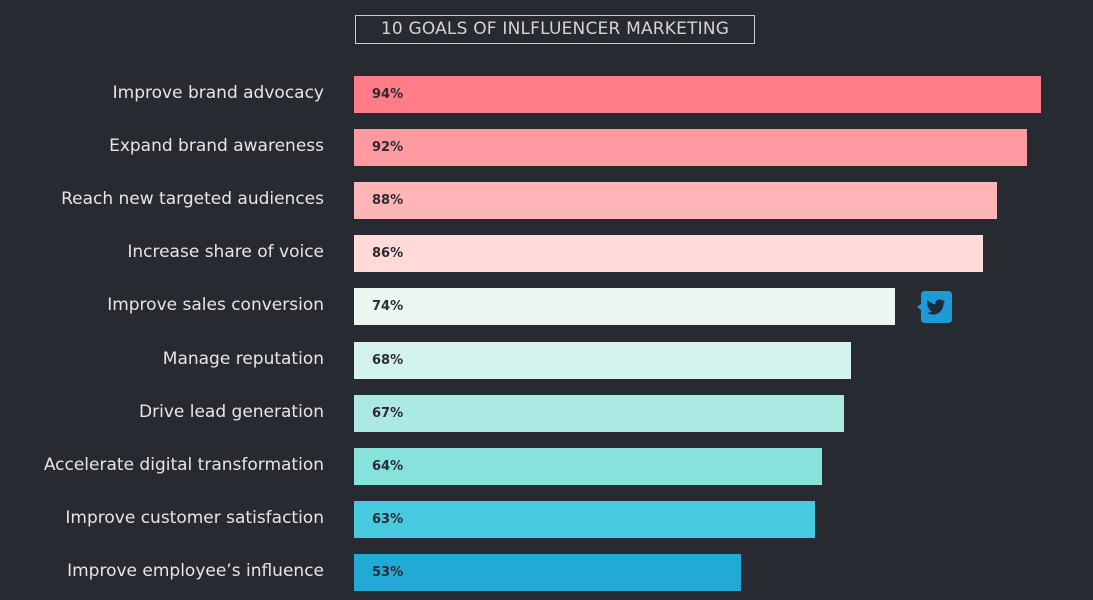  Describe the element at coordinates (388, 307) in the screenshot. I see `bar-value-label: 74%` at that location.